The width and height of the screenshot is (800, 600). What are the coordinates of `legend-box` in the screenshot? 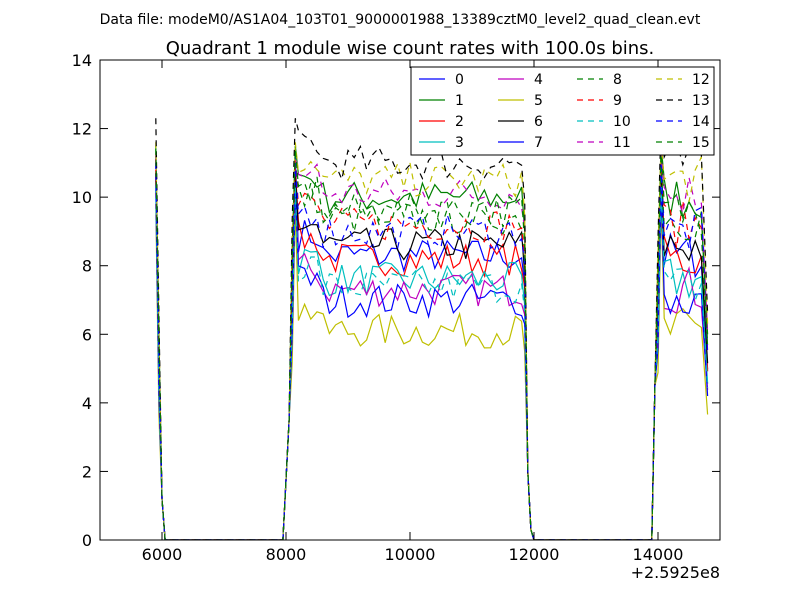 It's located at (562, 111).